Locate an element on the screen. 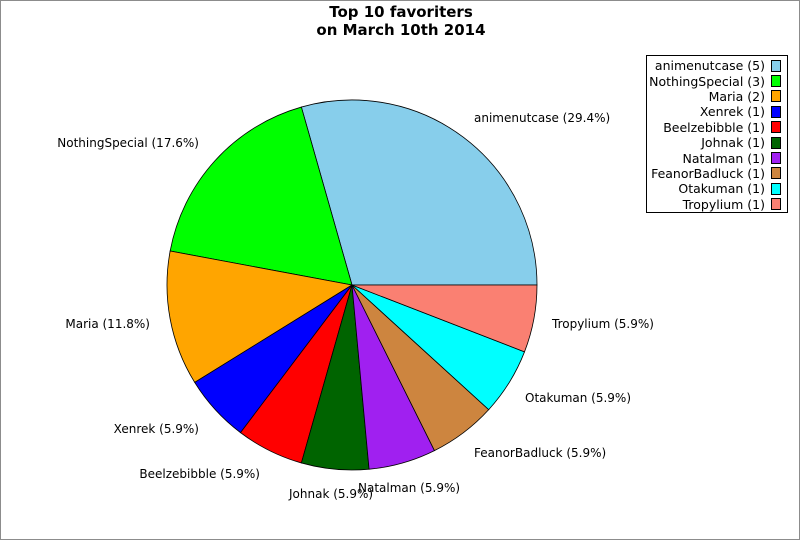 This screenshot has width=800, height=540. legend-item-feanorbadluck: FeanorBadluck (1) is located at coordinates (717, 173).